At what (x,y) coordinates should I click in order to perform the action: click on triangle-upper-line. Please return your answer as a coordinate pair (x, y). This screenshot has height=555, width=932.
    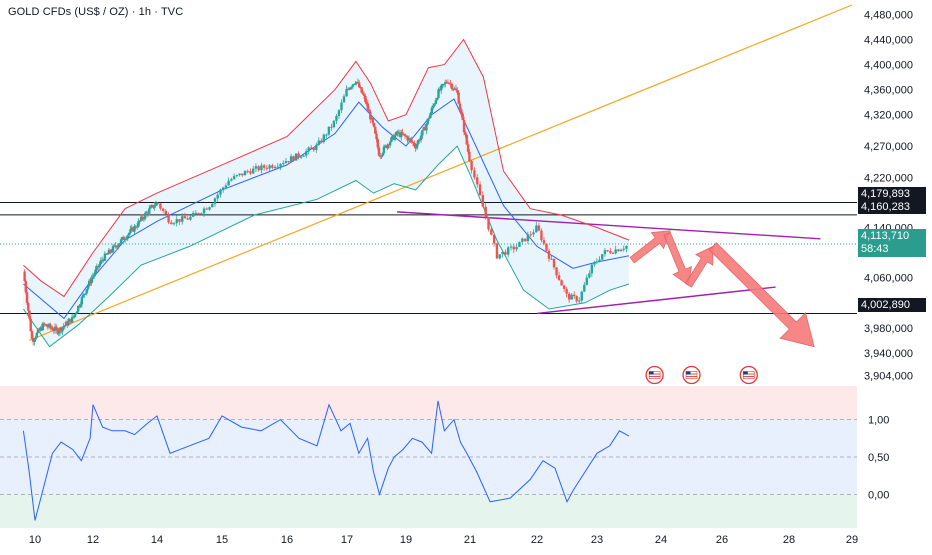
    Looking at the image, I should click on (609, 225).